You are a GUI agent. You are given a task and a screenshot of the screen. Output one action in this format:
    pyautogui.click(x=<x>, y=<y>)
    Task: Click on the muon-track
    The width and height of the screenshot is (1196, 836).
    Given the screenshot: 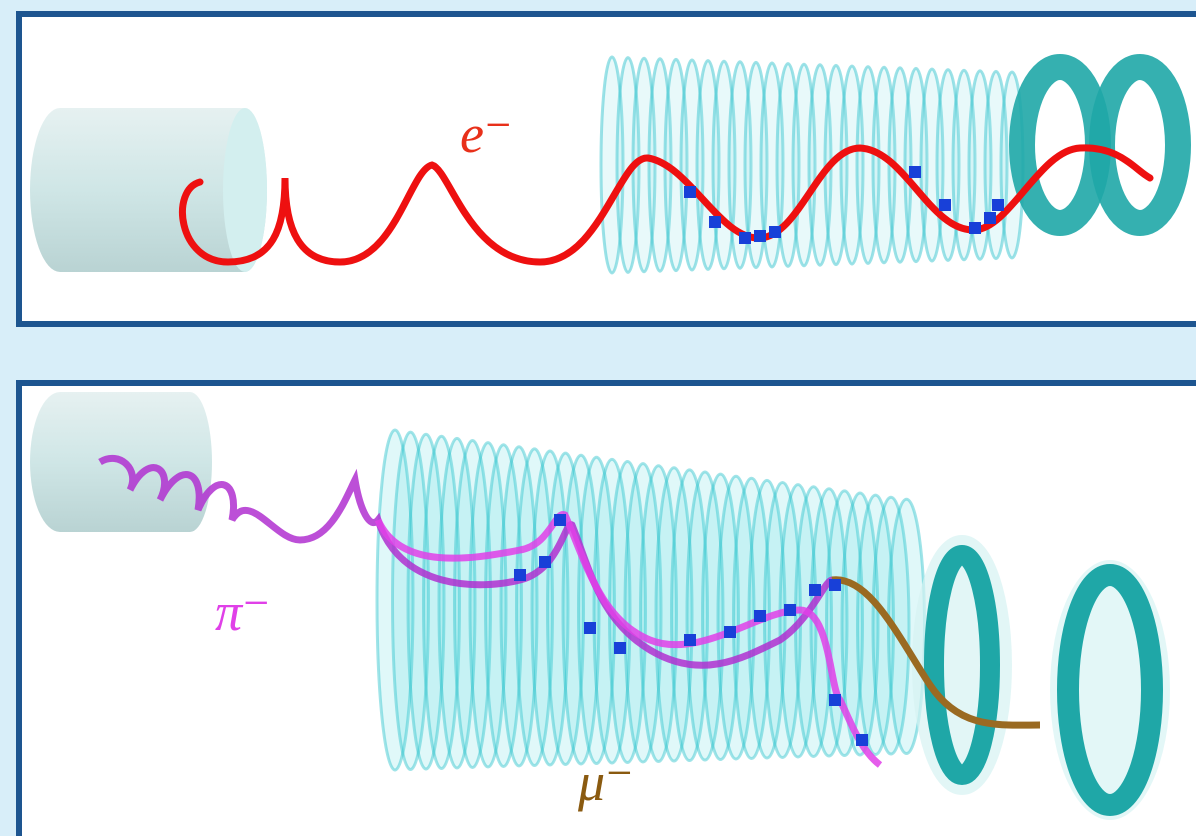 What is the action you would take?
    pyautogui.click(x=936, y=652)
    